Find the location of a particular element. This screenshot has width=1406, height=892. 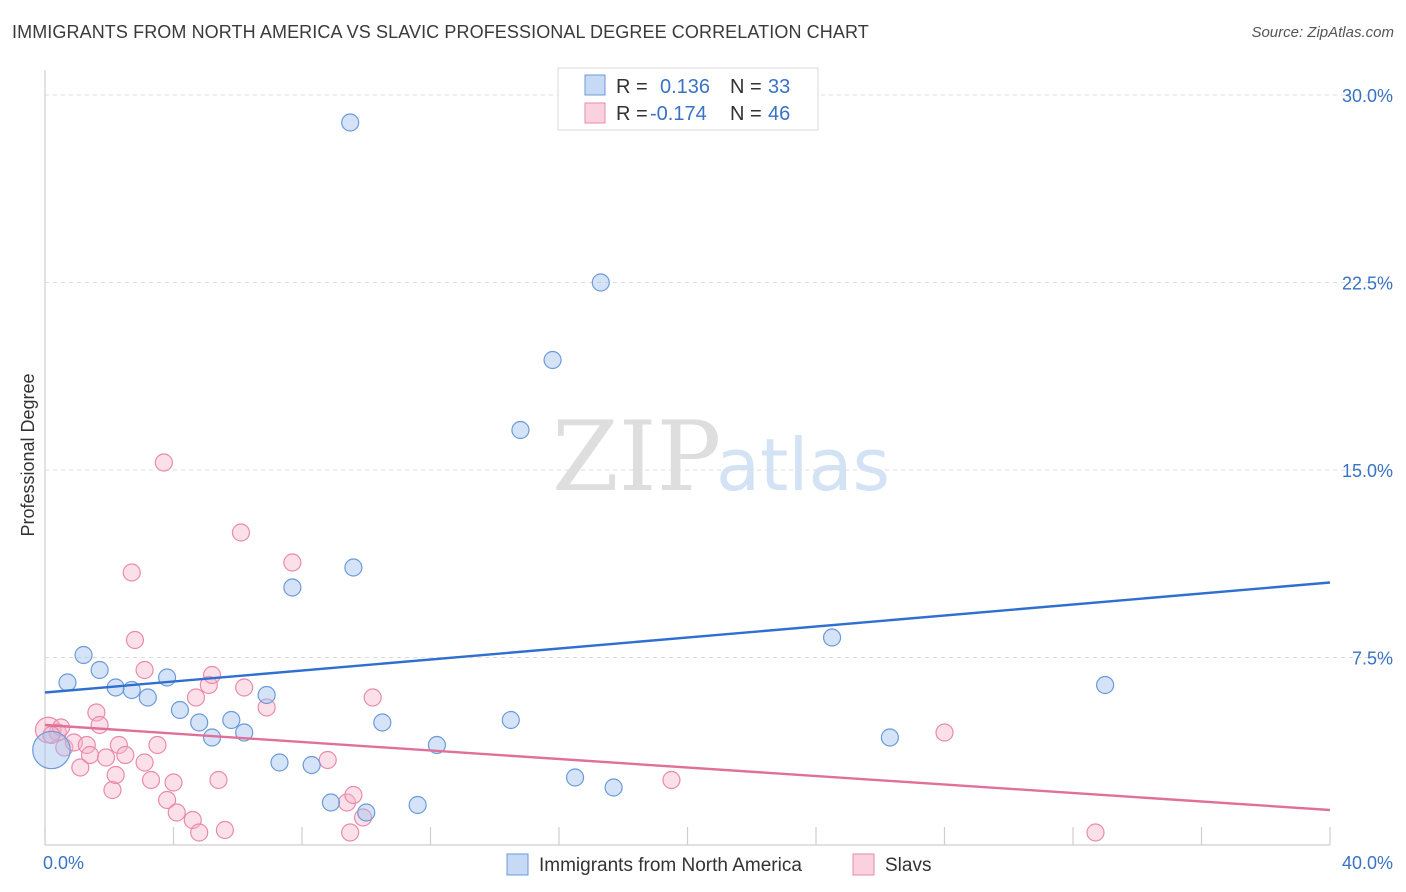

legend-swatch-blue is located at coordinates (595, 85).